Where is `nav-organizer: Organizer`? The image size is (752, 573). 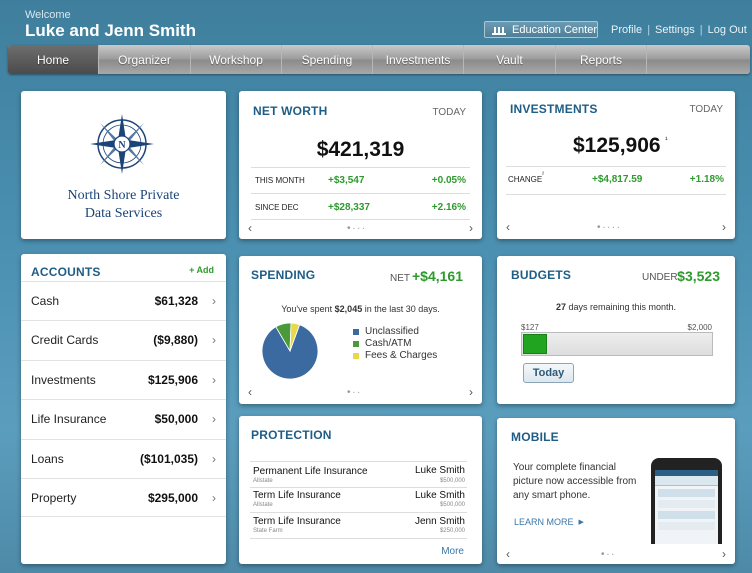 nav-organizer: Organizer is located at coordinates (145, 59).